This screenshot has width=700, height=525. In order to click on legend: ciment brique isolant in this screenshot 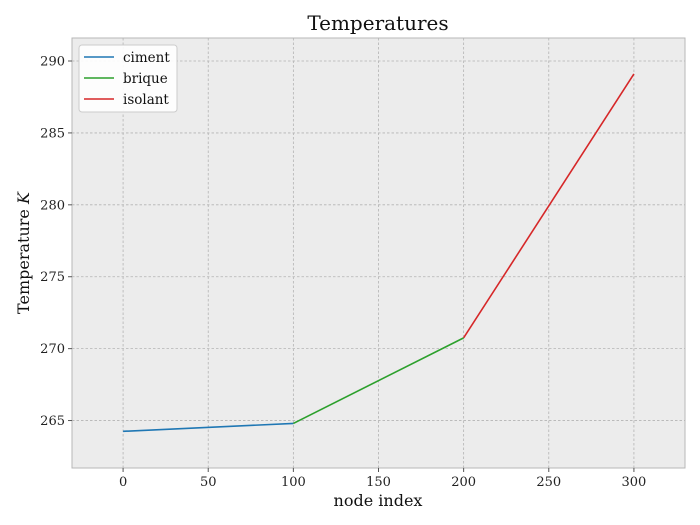, I will do `click(128, 78)`.